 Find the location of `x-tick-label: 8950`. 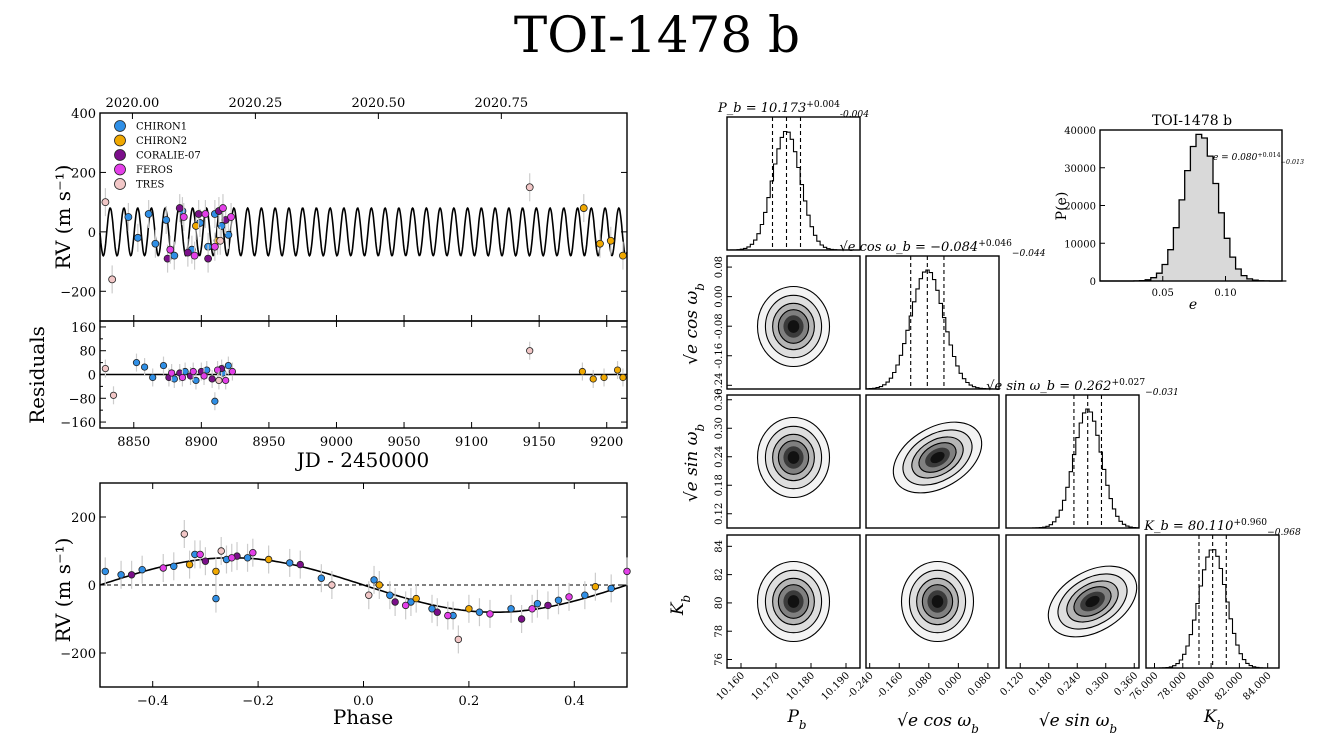

x-tick-label: 8950 is located at coordinates (268, 442).